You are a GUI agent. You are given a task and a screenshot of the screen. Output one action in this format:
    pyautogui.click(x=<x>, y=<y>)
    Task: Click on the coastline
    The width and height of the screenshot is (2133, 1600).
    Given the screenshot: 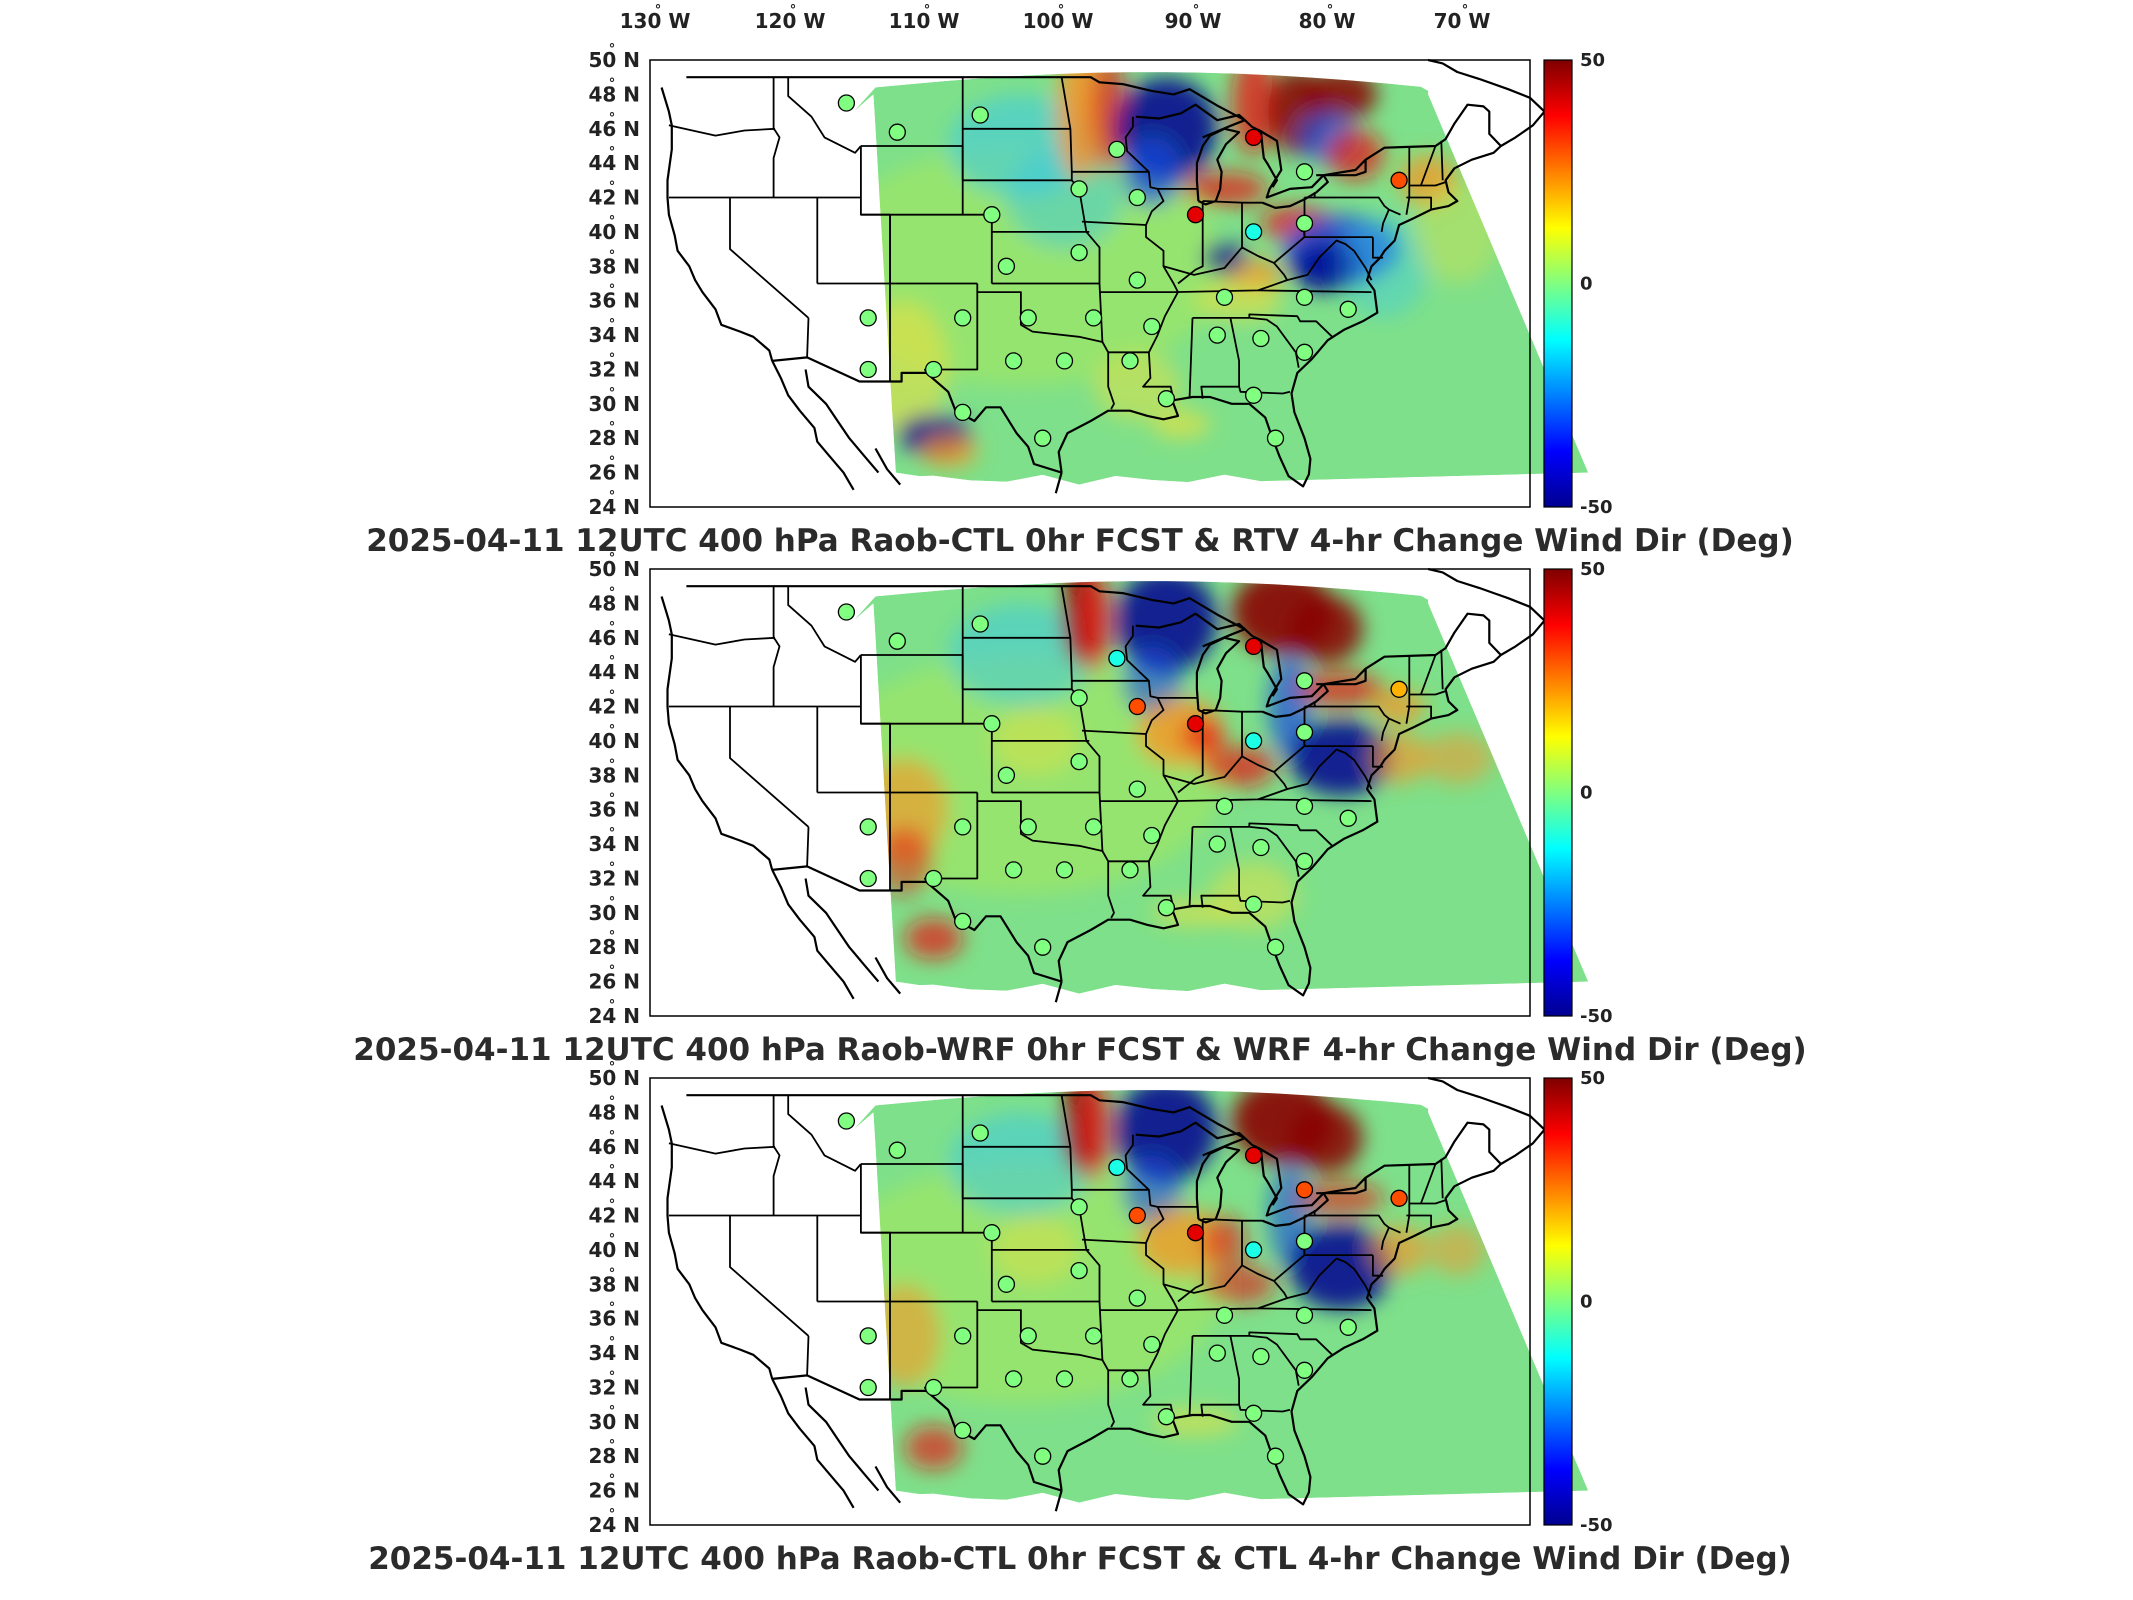 What is the action you would take?
    pyautogui.click(x=717, y=733)
    